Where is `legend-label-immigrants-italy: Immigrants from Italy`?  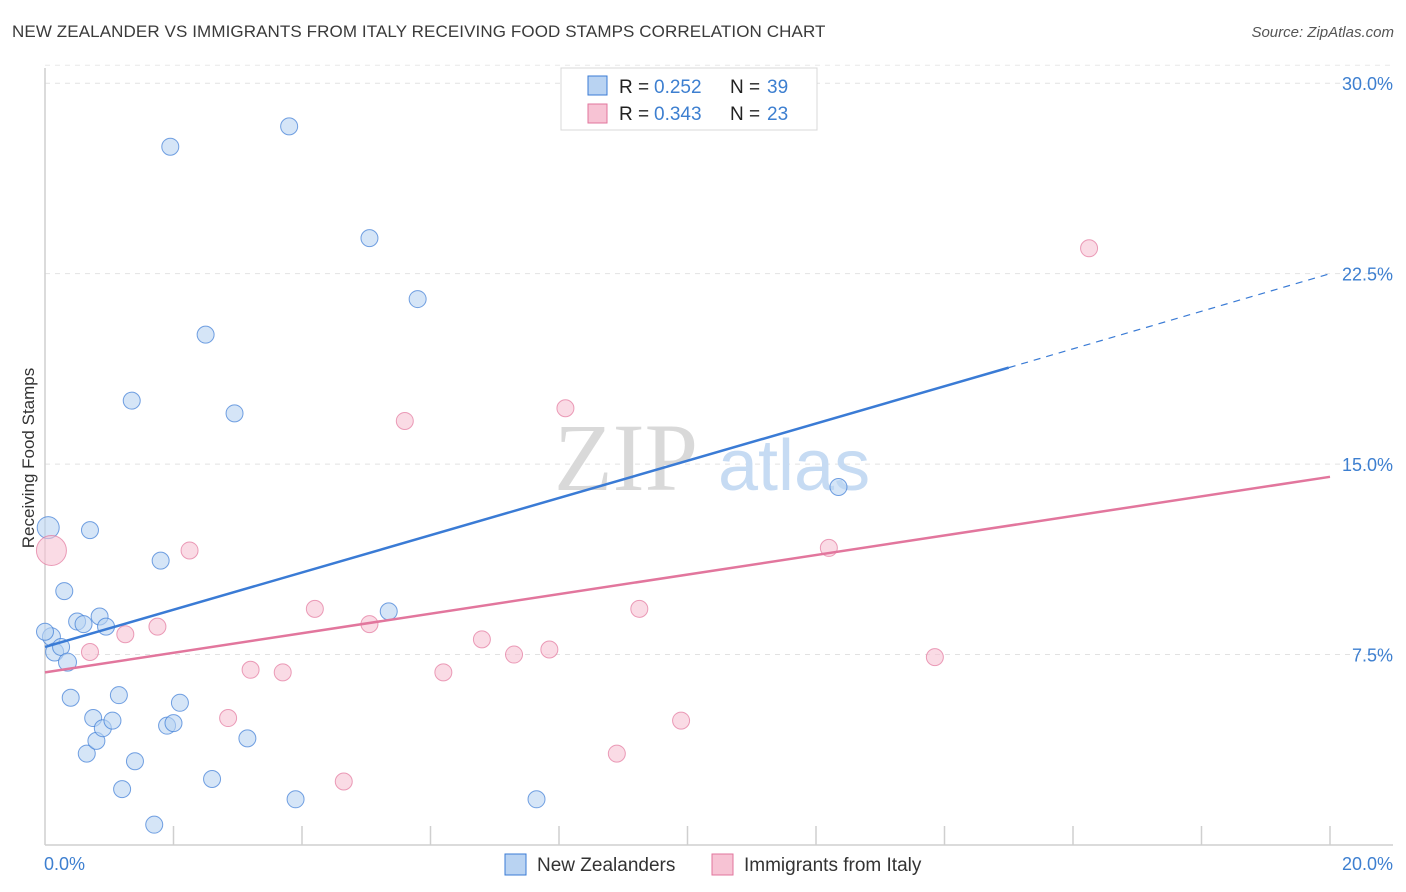
legend-label-immigrants-italy: Immigrants from Italy is located at coordinates (833, 865).